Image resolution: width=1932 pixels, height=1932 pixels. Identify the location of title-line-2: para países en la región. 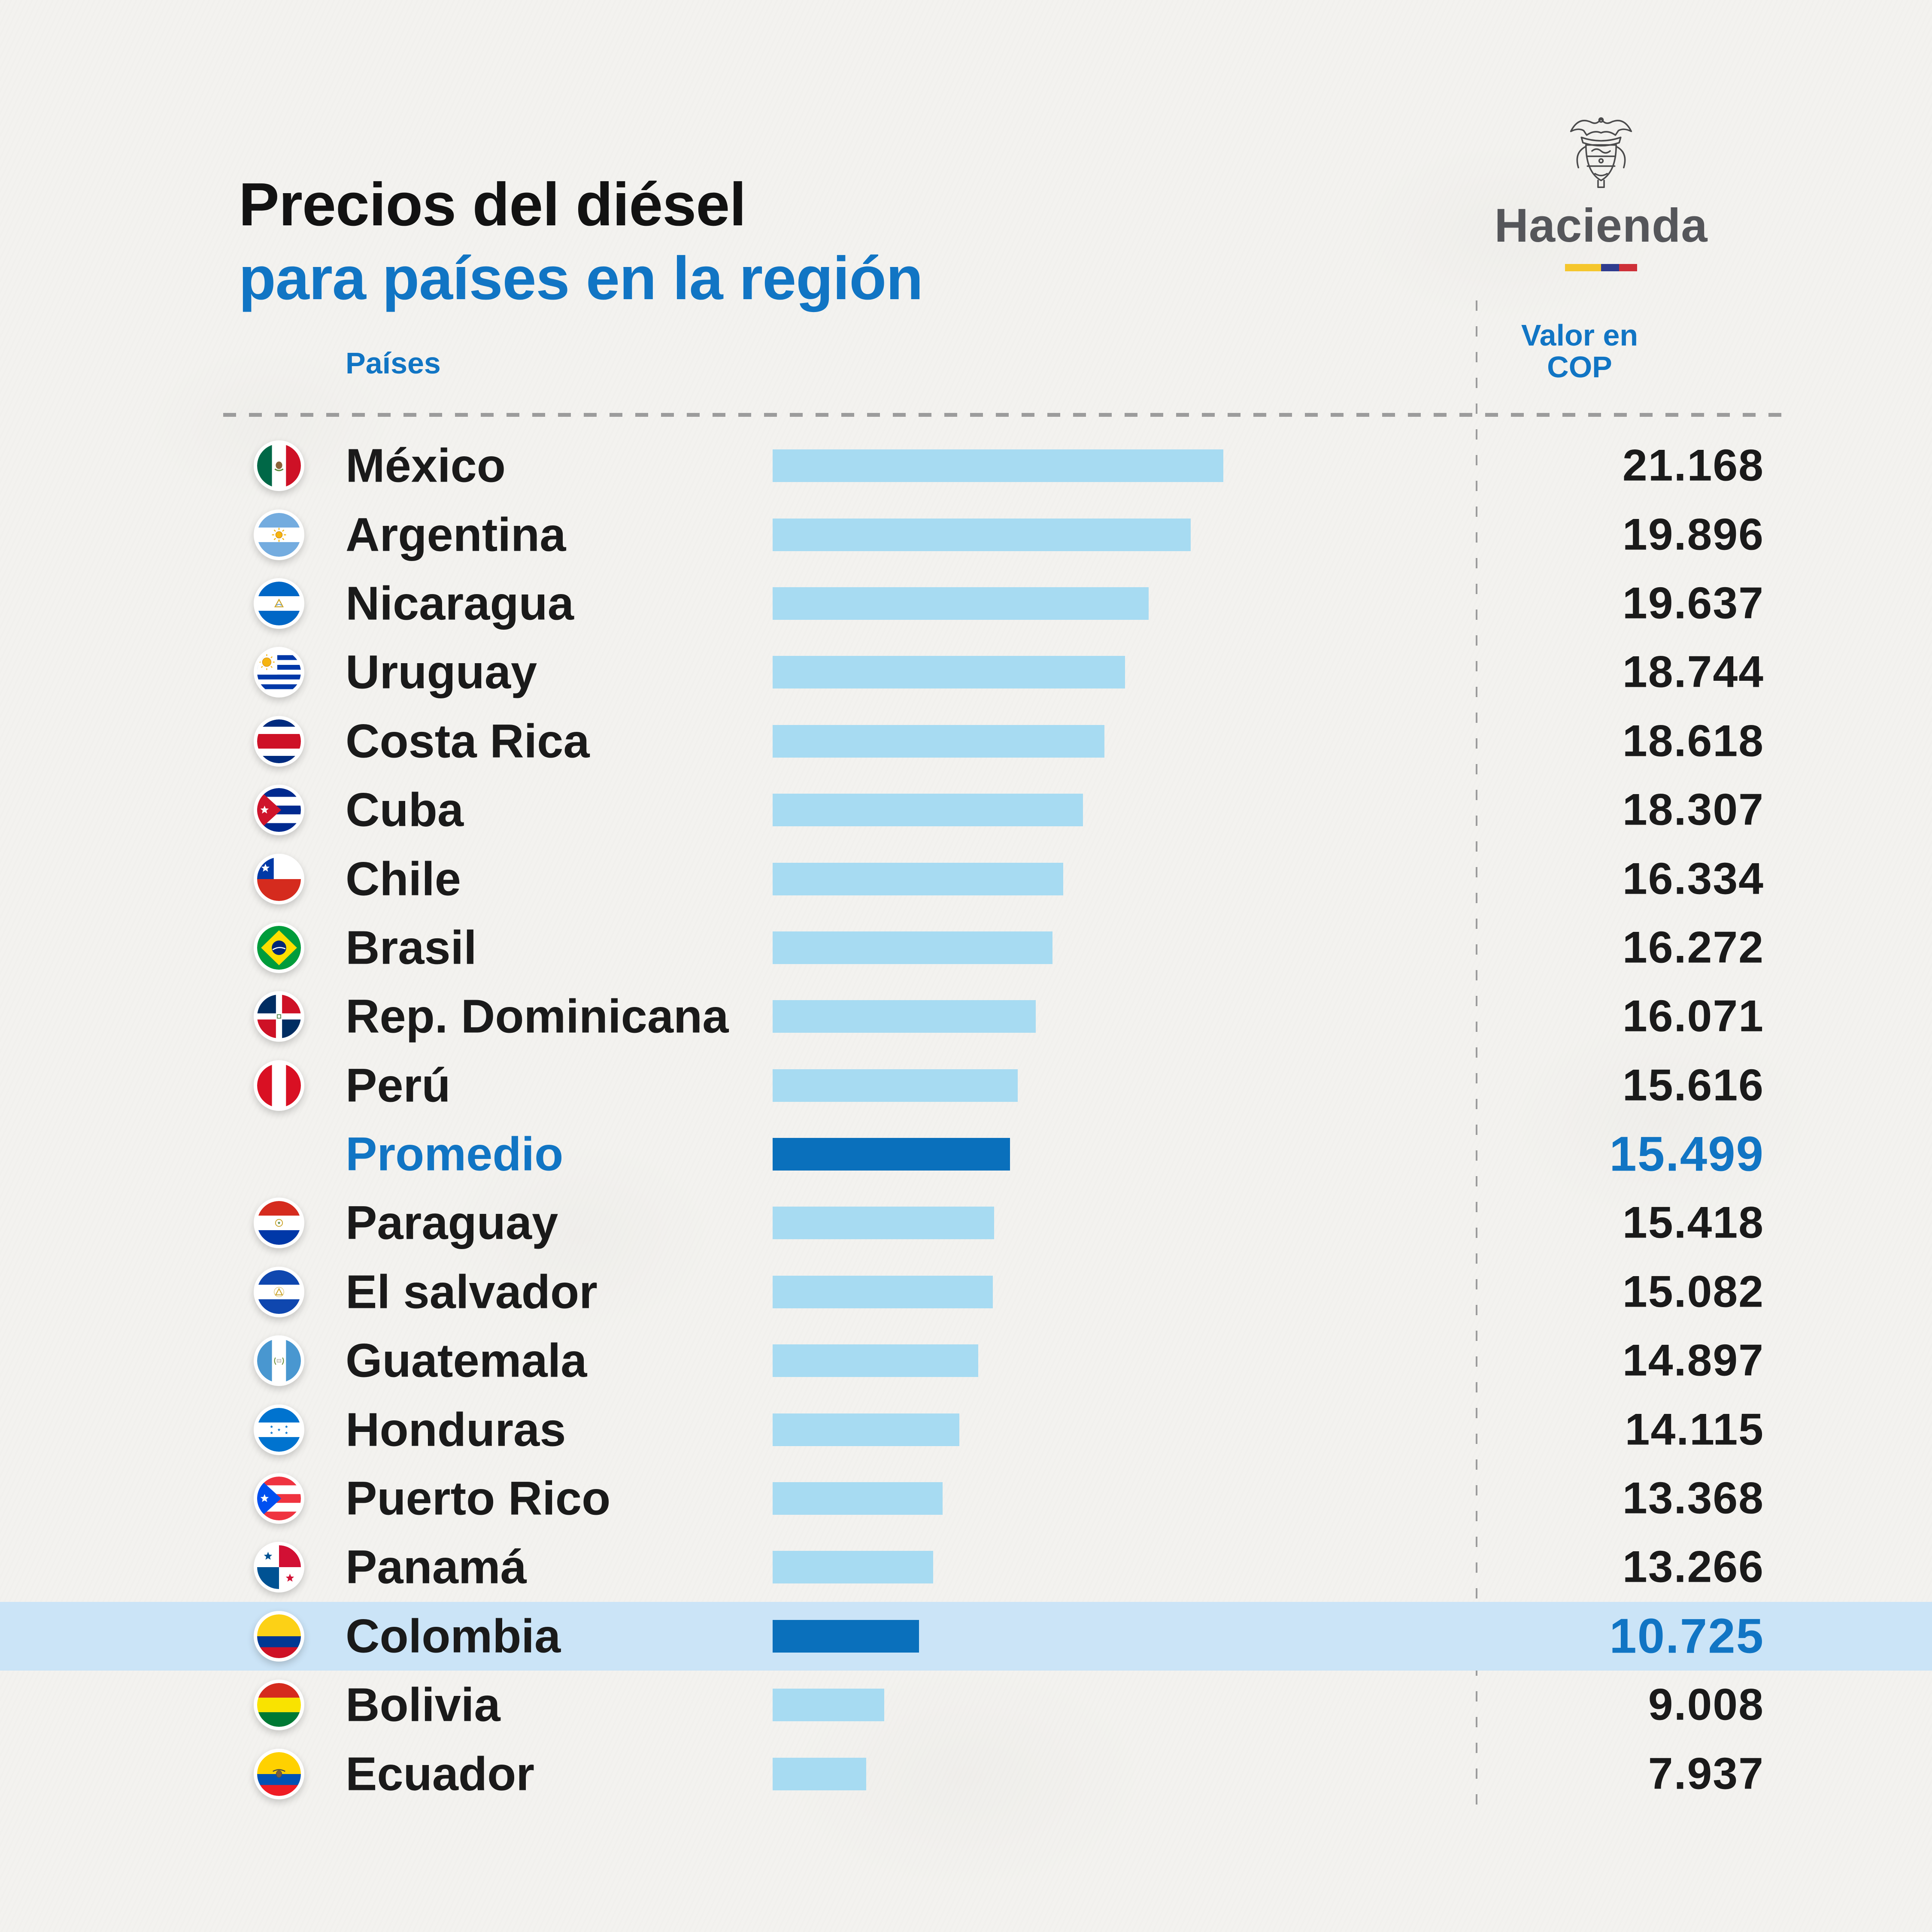
(581, 278).